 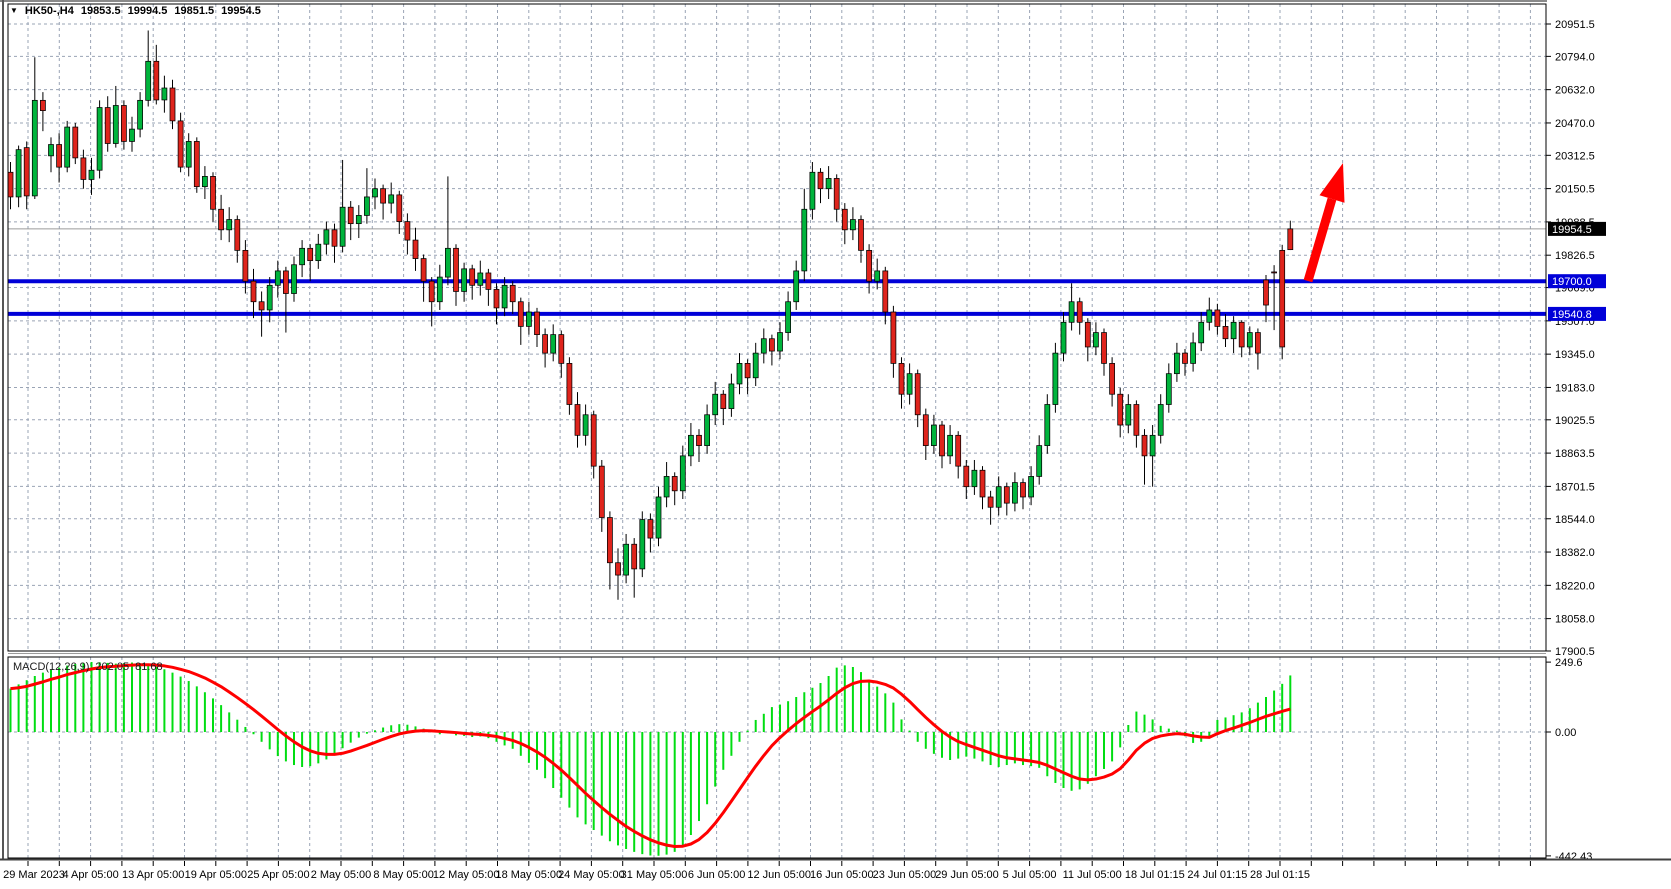 I want to click on bar-open-value: 19853.5, so click(x=100, y=11).